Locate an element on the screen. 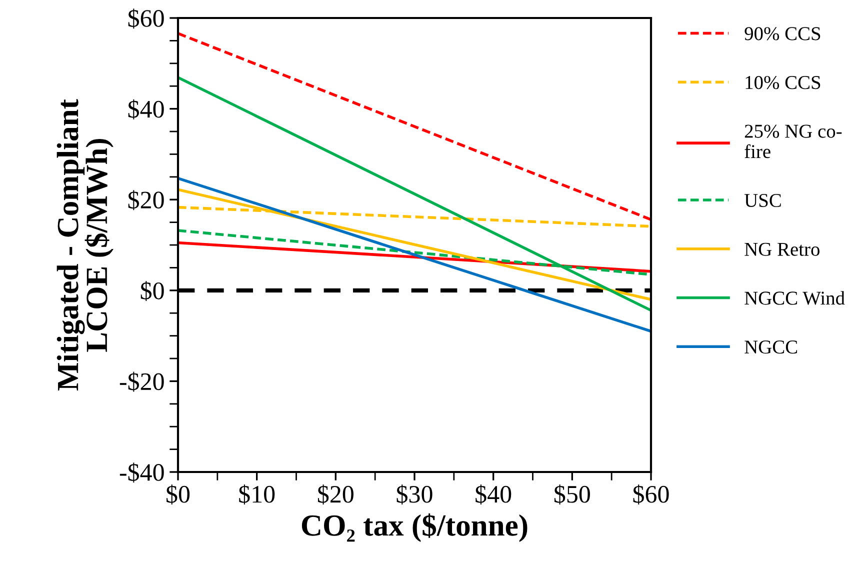  y-axis-title: Mitigated - Compliant LCOE ($/MWh) is located at coordinates (85, 244).